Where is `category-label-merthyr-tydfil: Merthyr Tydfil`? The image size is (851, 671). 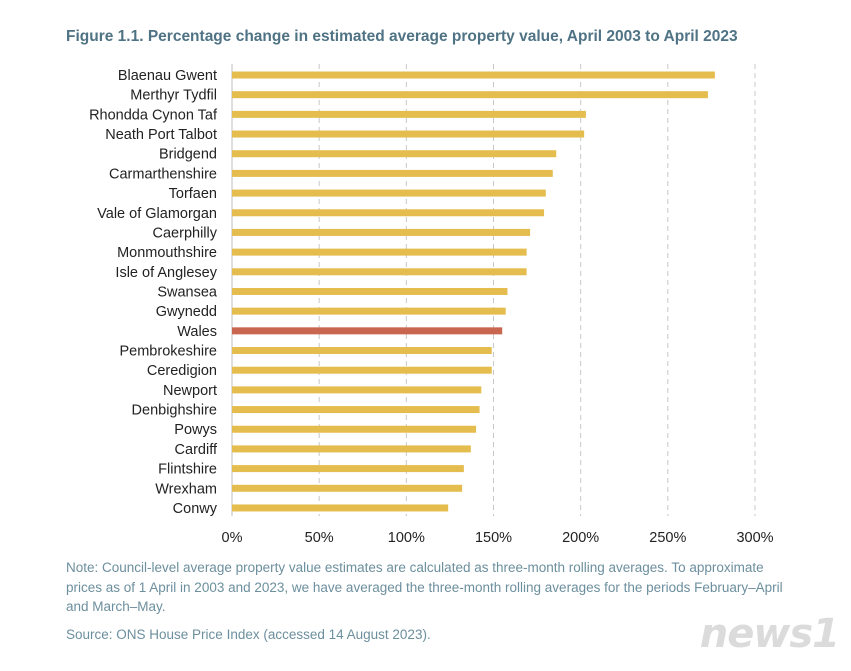
category-label-merthyr-tydfil: Merthyr Tydfil is located at coordinates (173, 96).